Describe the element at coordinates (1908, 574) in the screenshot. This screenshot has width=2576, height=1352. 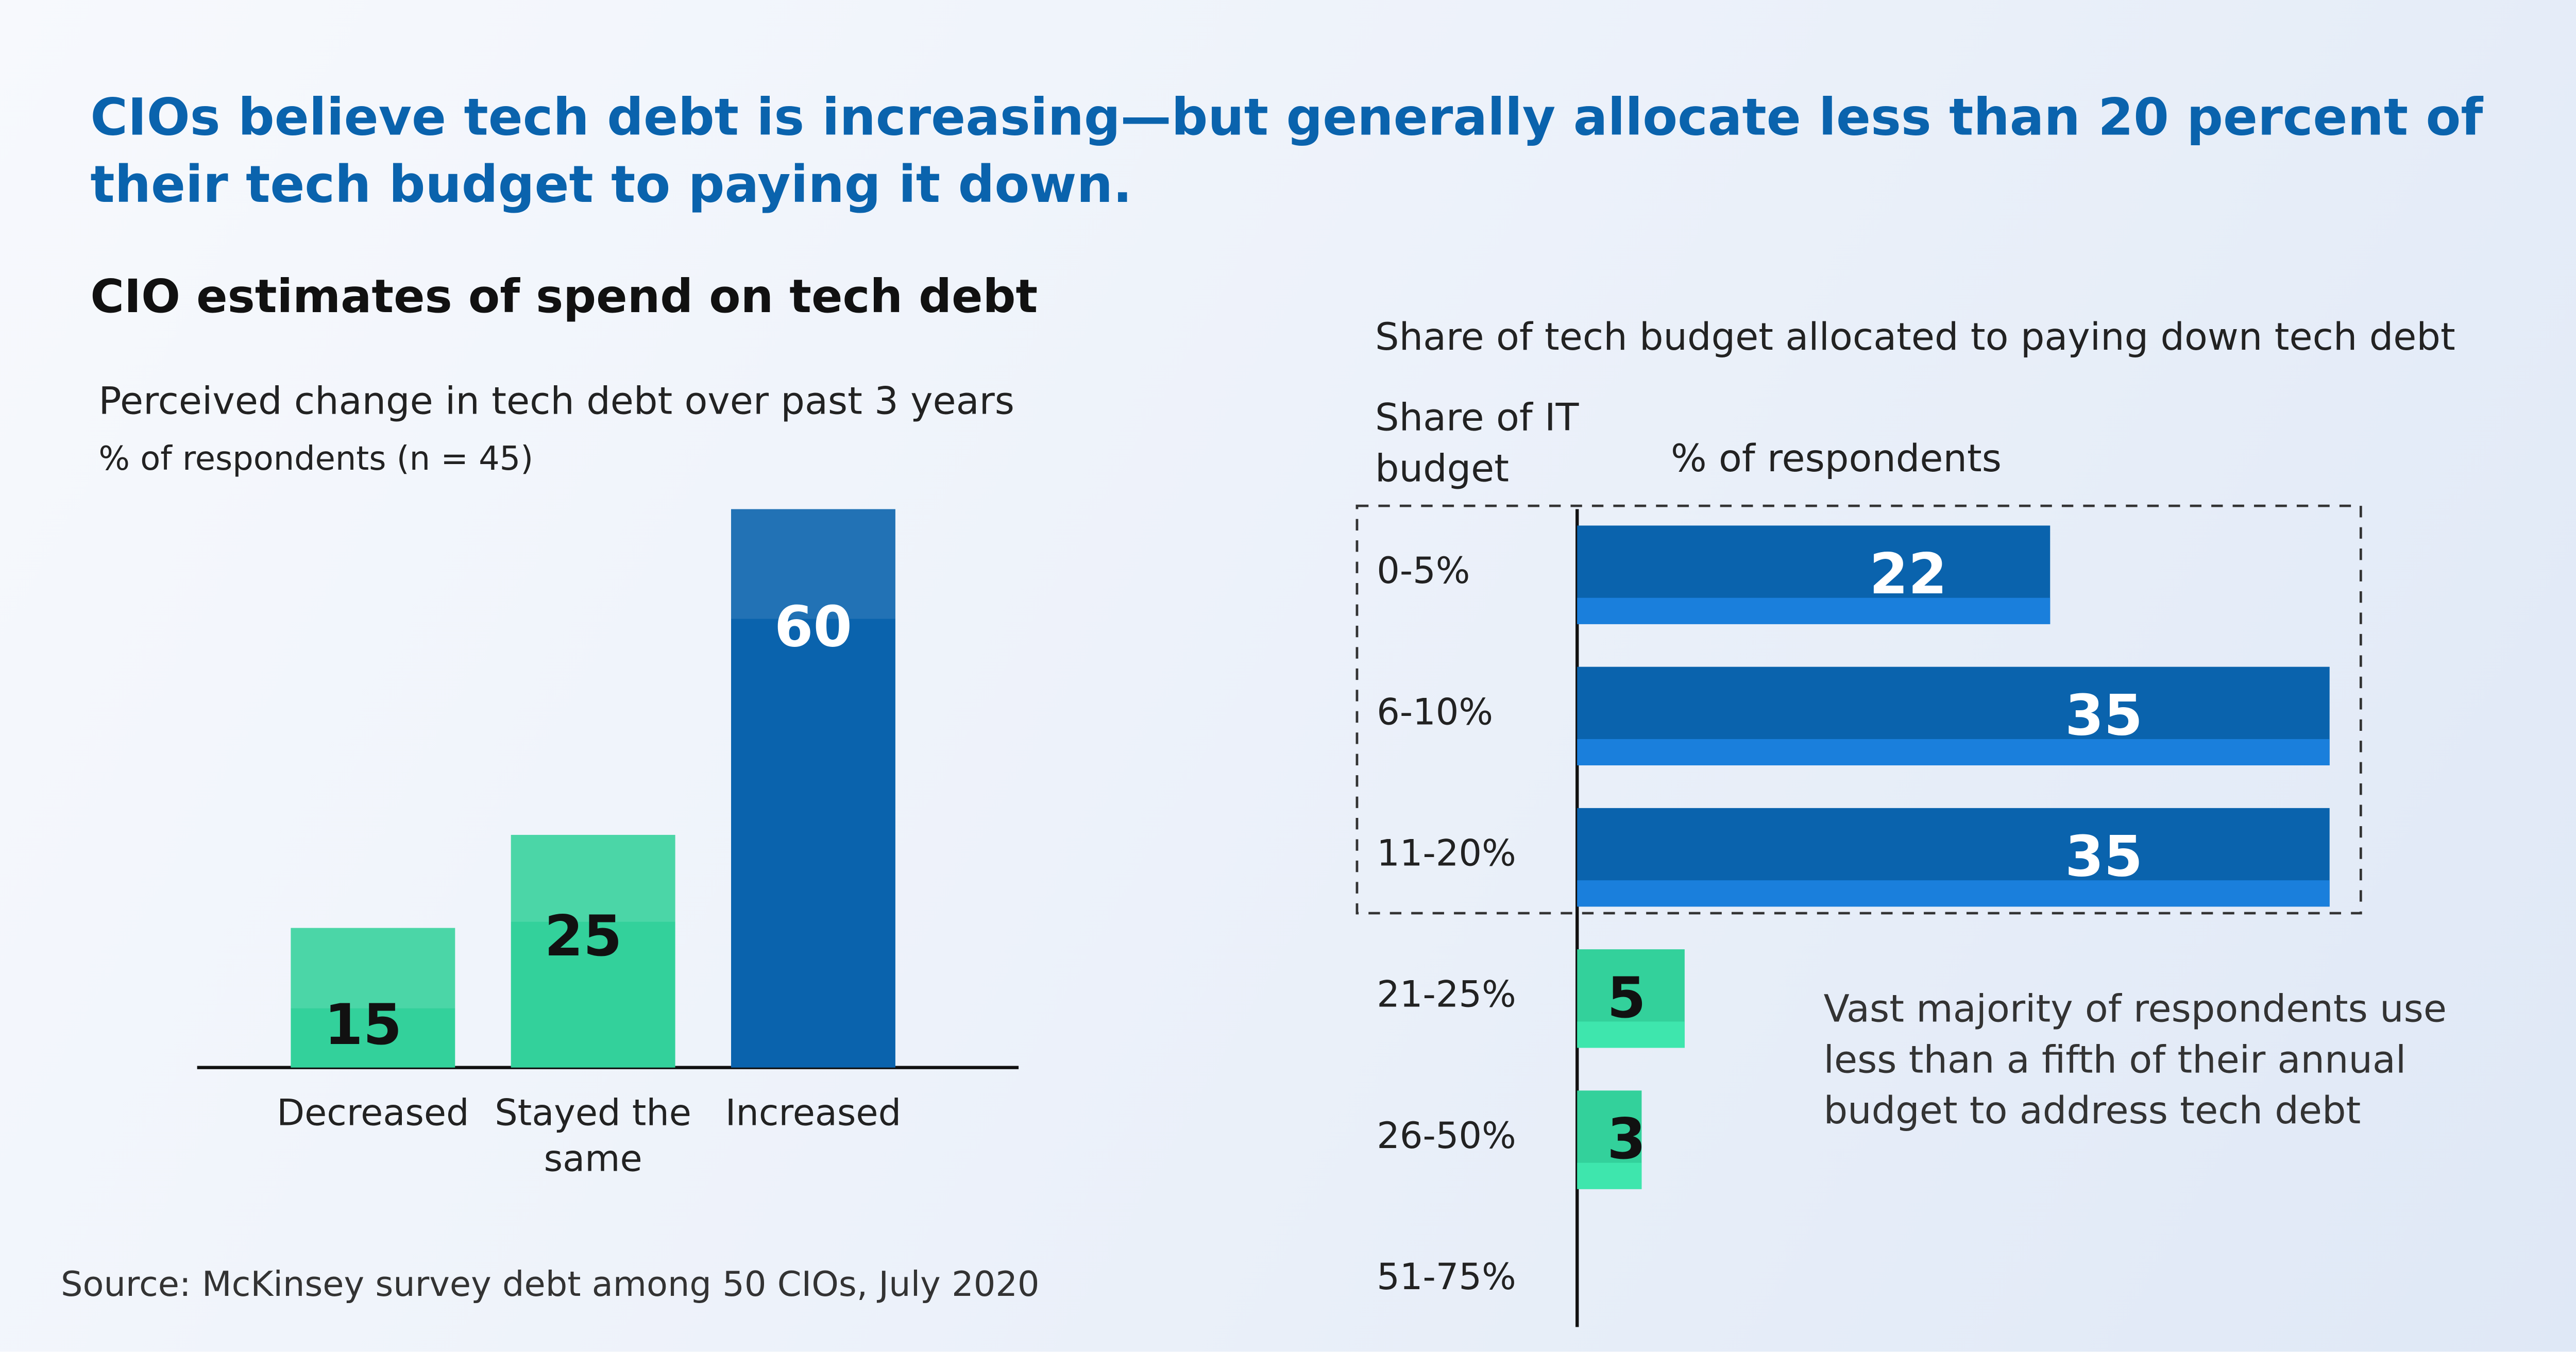
I see `value-label: 22` at that location.